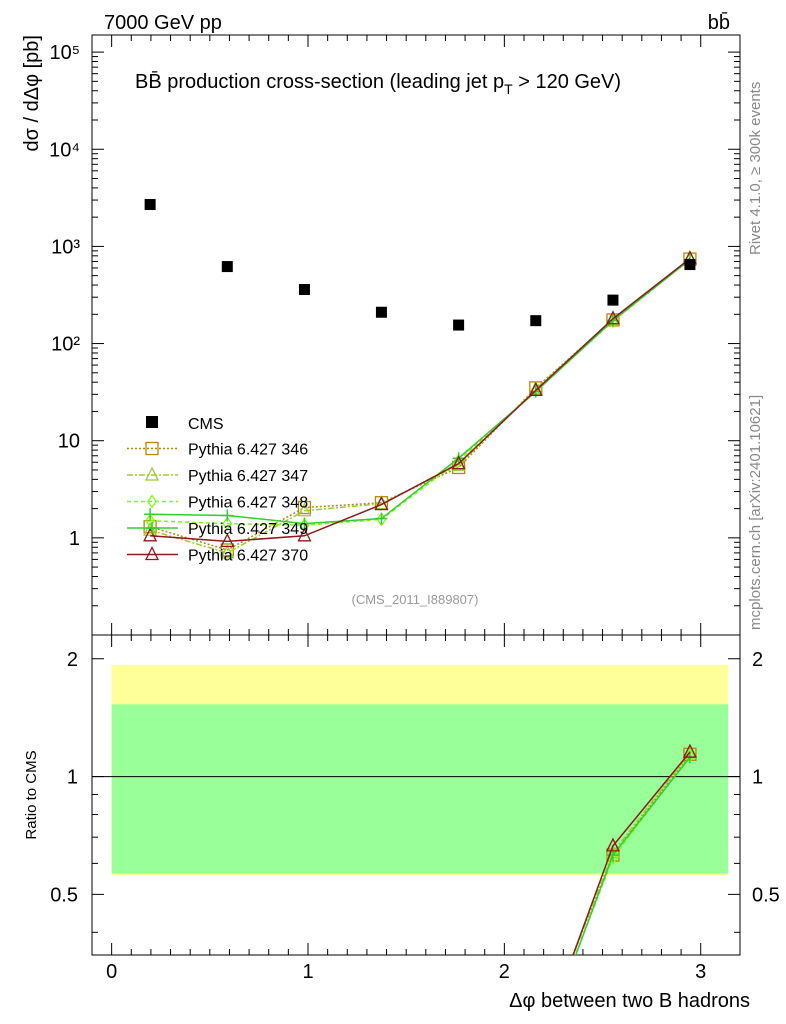 The height and width of the screenshot is (1024, 786). I want to click on ratio-series-layer, so click(634, 849).